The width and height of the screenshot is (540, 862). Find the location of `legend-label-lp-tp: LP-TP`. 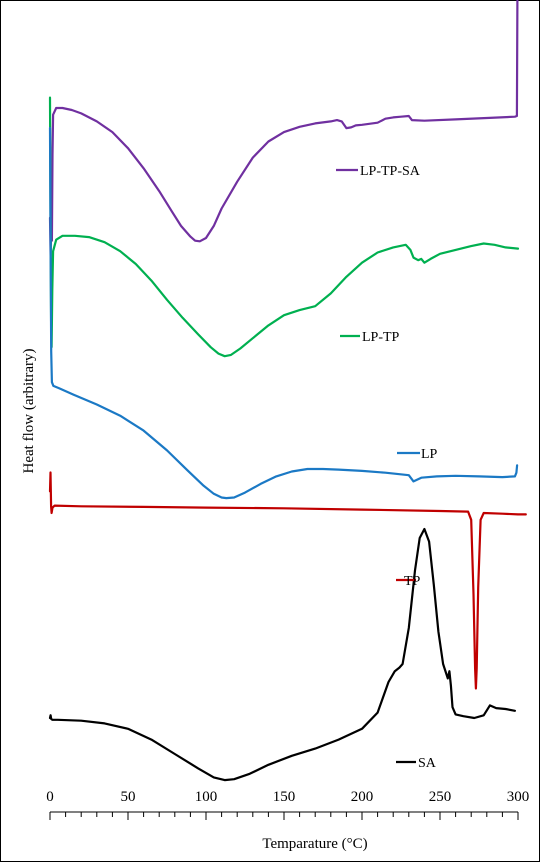

legend-label-lp-tp: LP-TP is located at coordinates (381, 337).